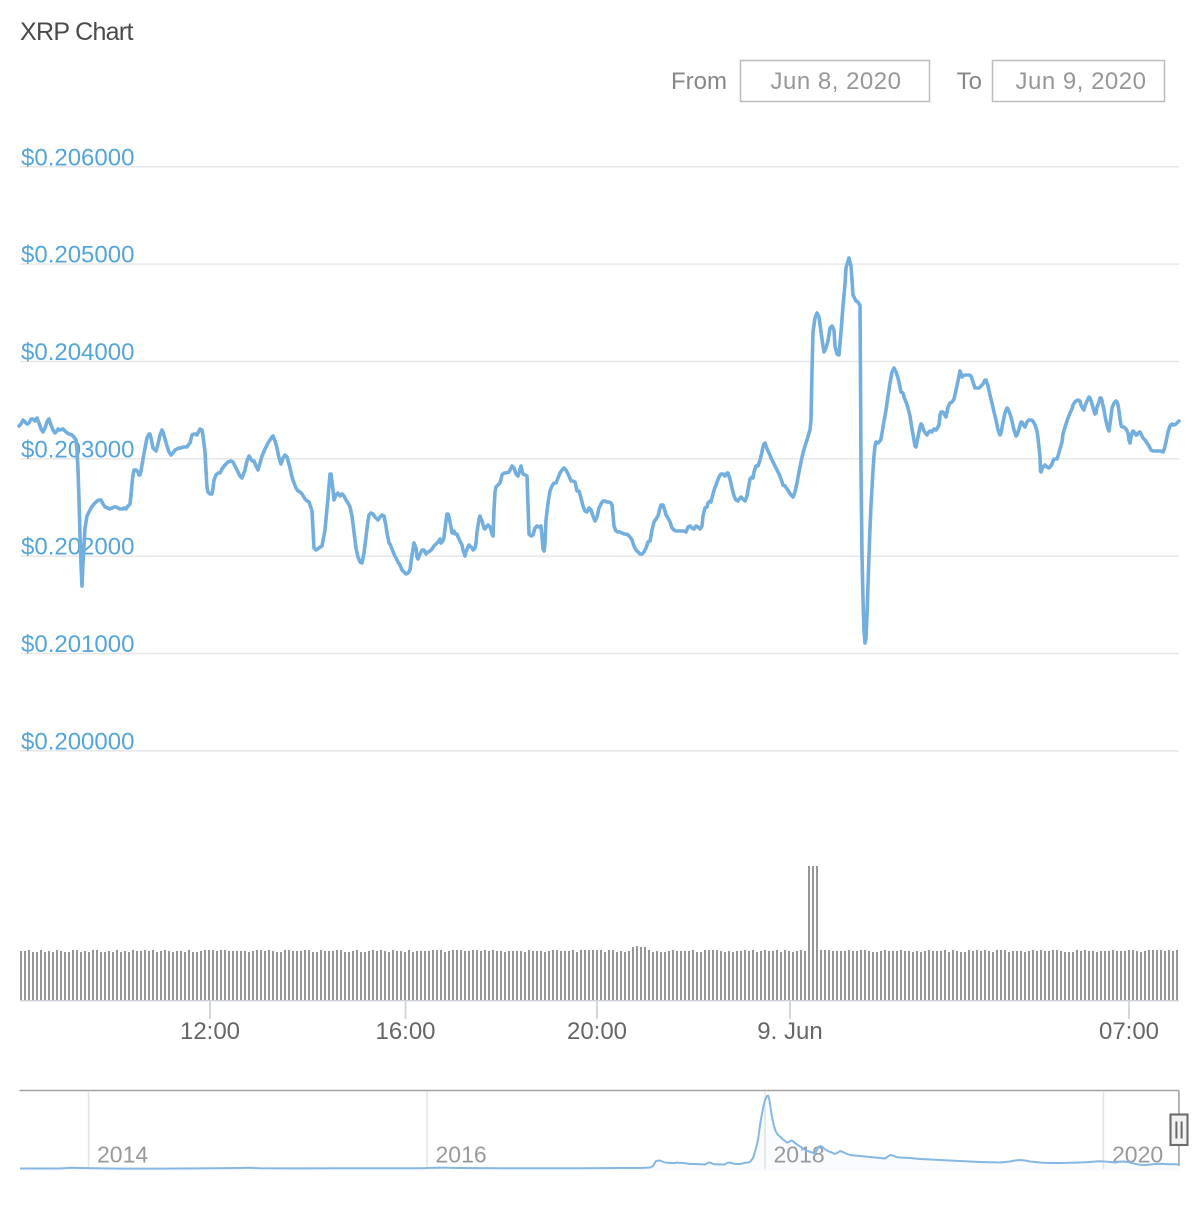 The height and width of the screenshot is (1205, 1200). I want to click on svg-text: $0.201000, so click(77, 644).